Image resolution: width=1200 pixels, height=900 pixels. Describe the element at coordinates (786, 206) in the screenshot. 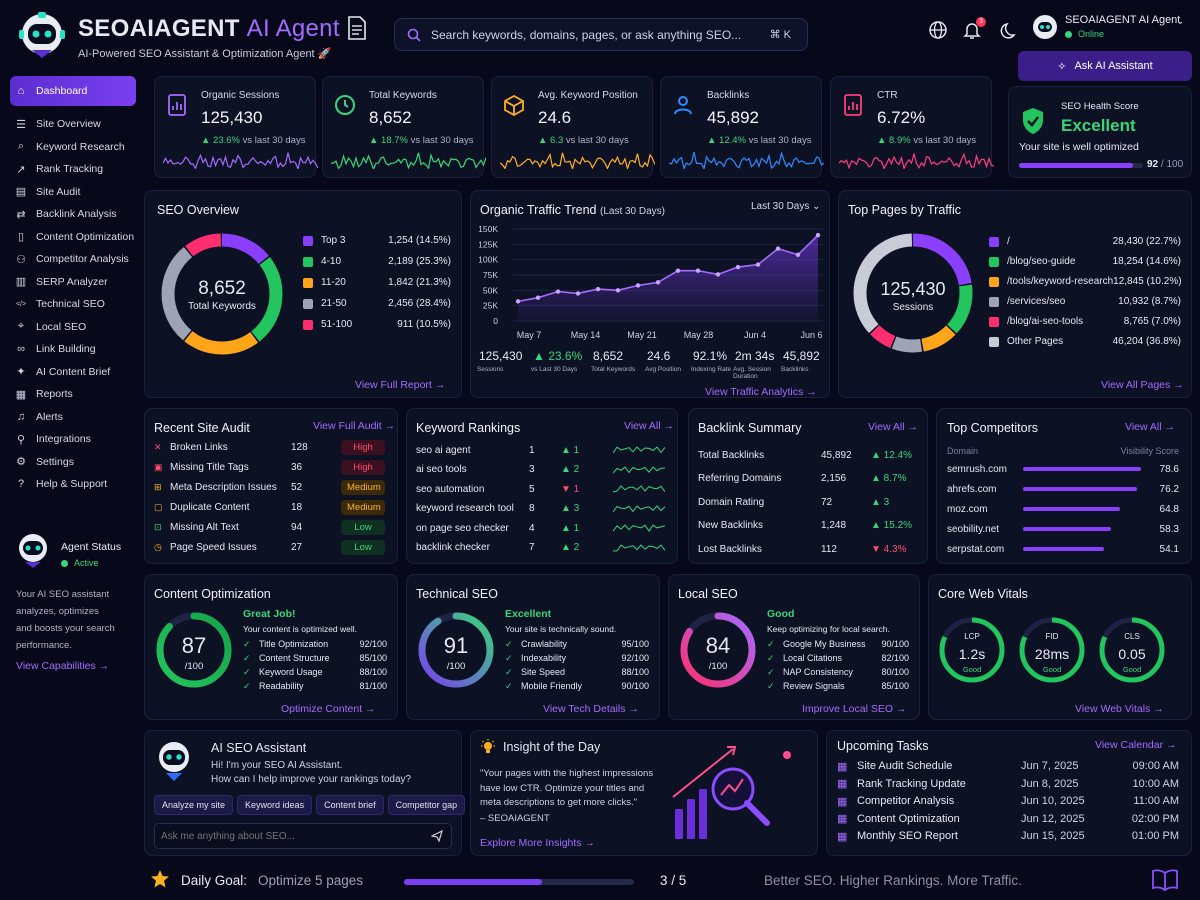

I see `range-select: Last 30 Days ⌄` at that location.